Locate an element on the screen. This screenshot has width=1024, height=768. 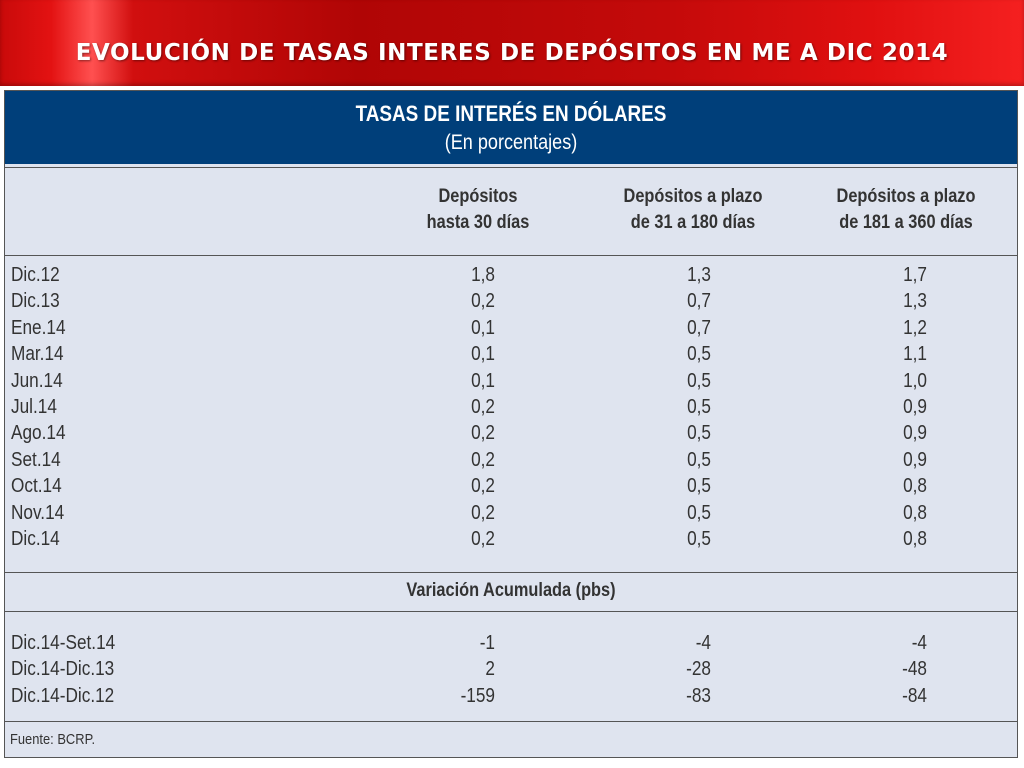
row-label: Dic.13 is located at coordinates (35, 301).